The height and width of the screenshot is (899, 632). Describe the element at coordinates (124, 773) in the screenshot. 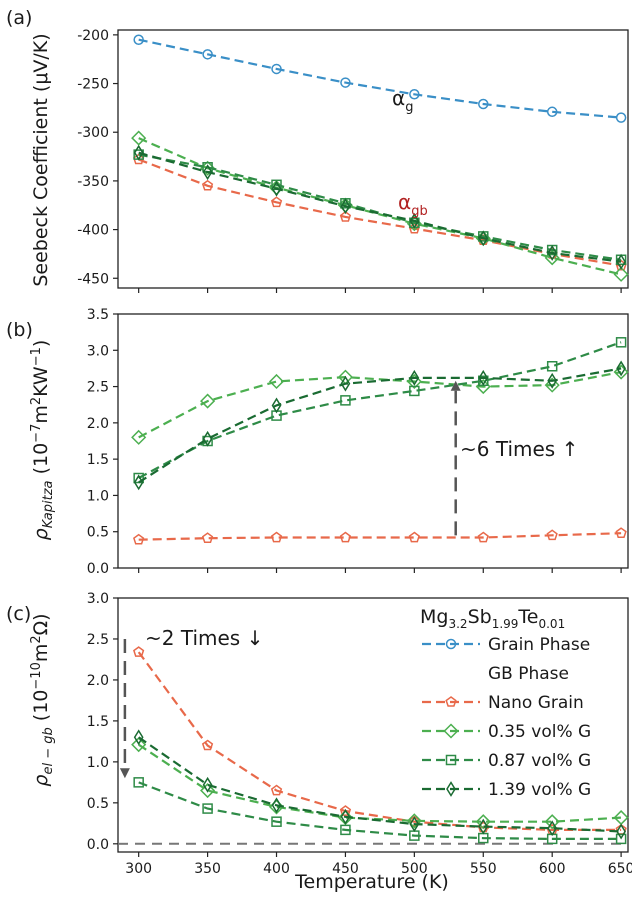

I see `panel-2-arrow-head` at that location.